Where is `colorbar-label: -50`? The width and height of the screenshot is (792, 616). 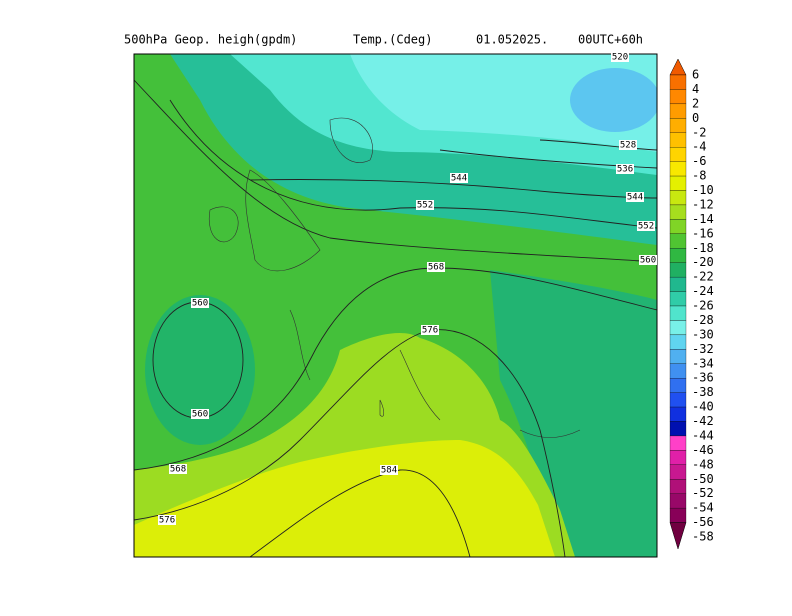
colorbar-label: -50 is located at coordinates (703, 479).